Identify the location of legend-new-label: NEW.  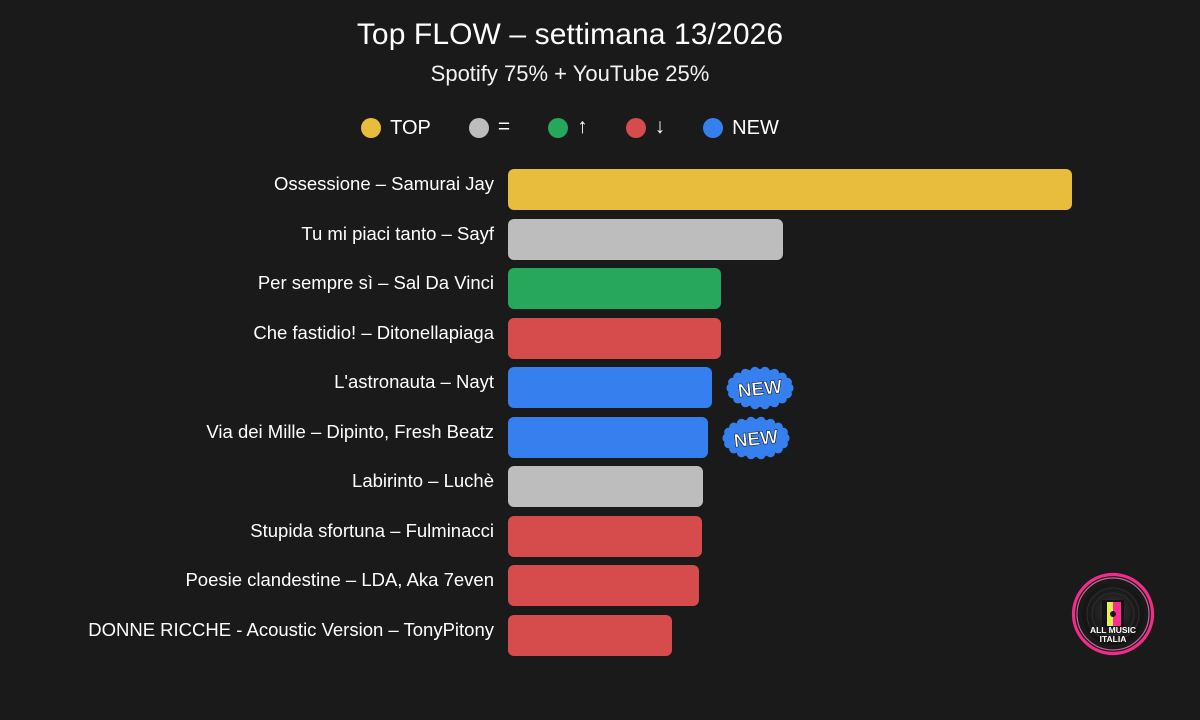
(755, 128).